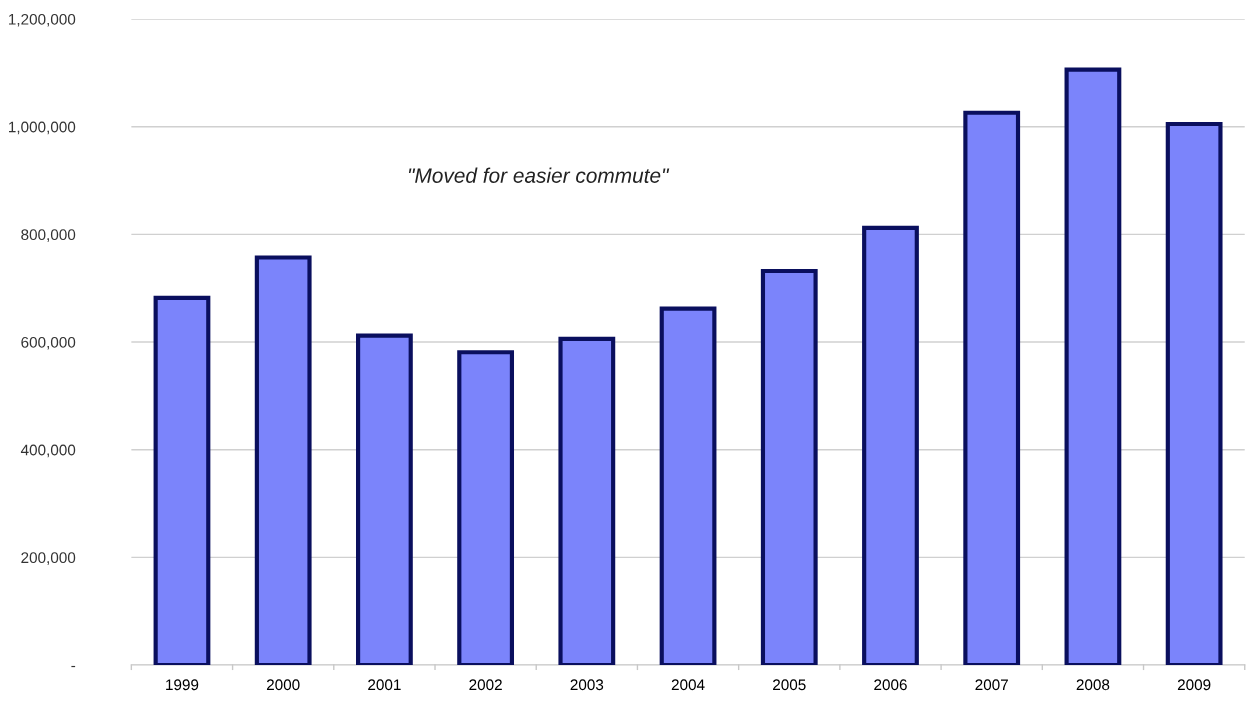  I want to click on x-tick-label: 2004, so click(688, 685).